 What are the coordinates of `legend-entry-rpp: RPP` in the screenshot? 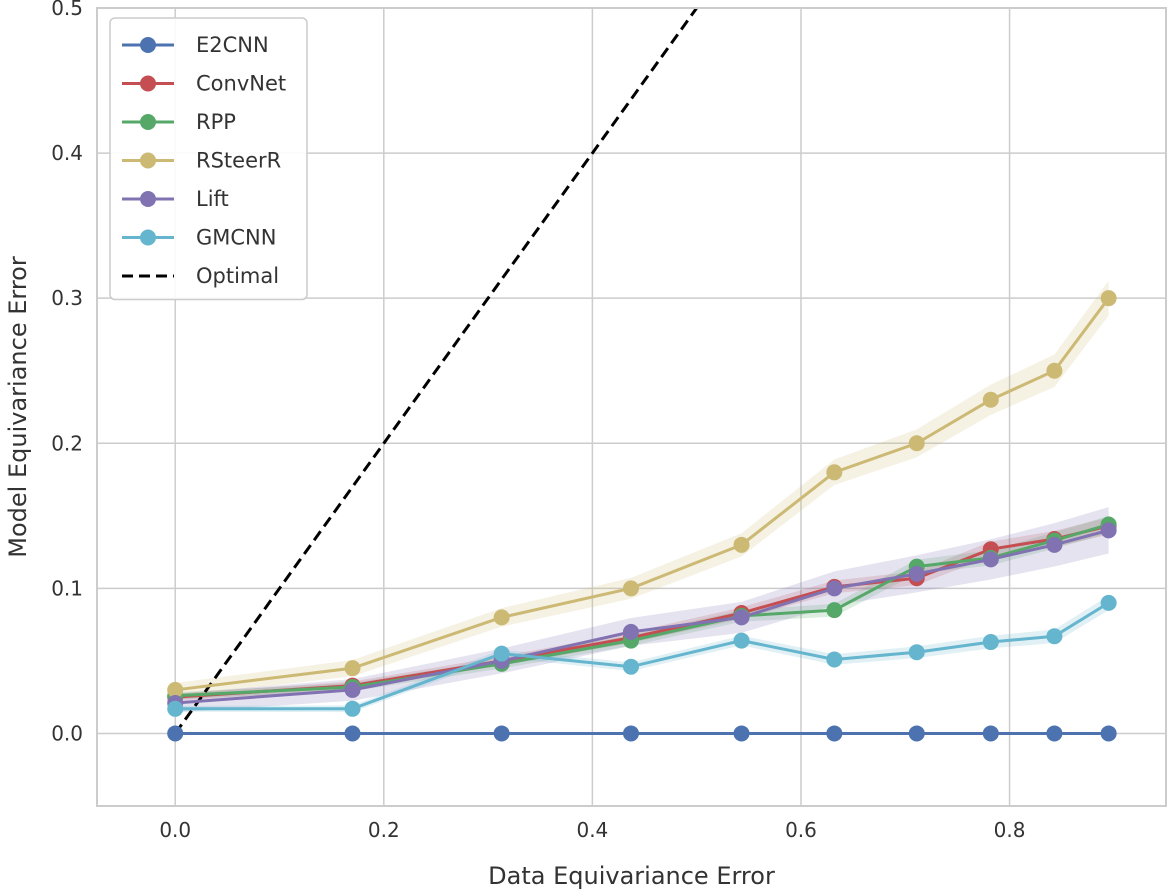 It's located at (179, 122).